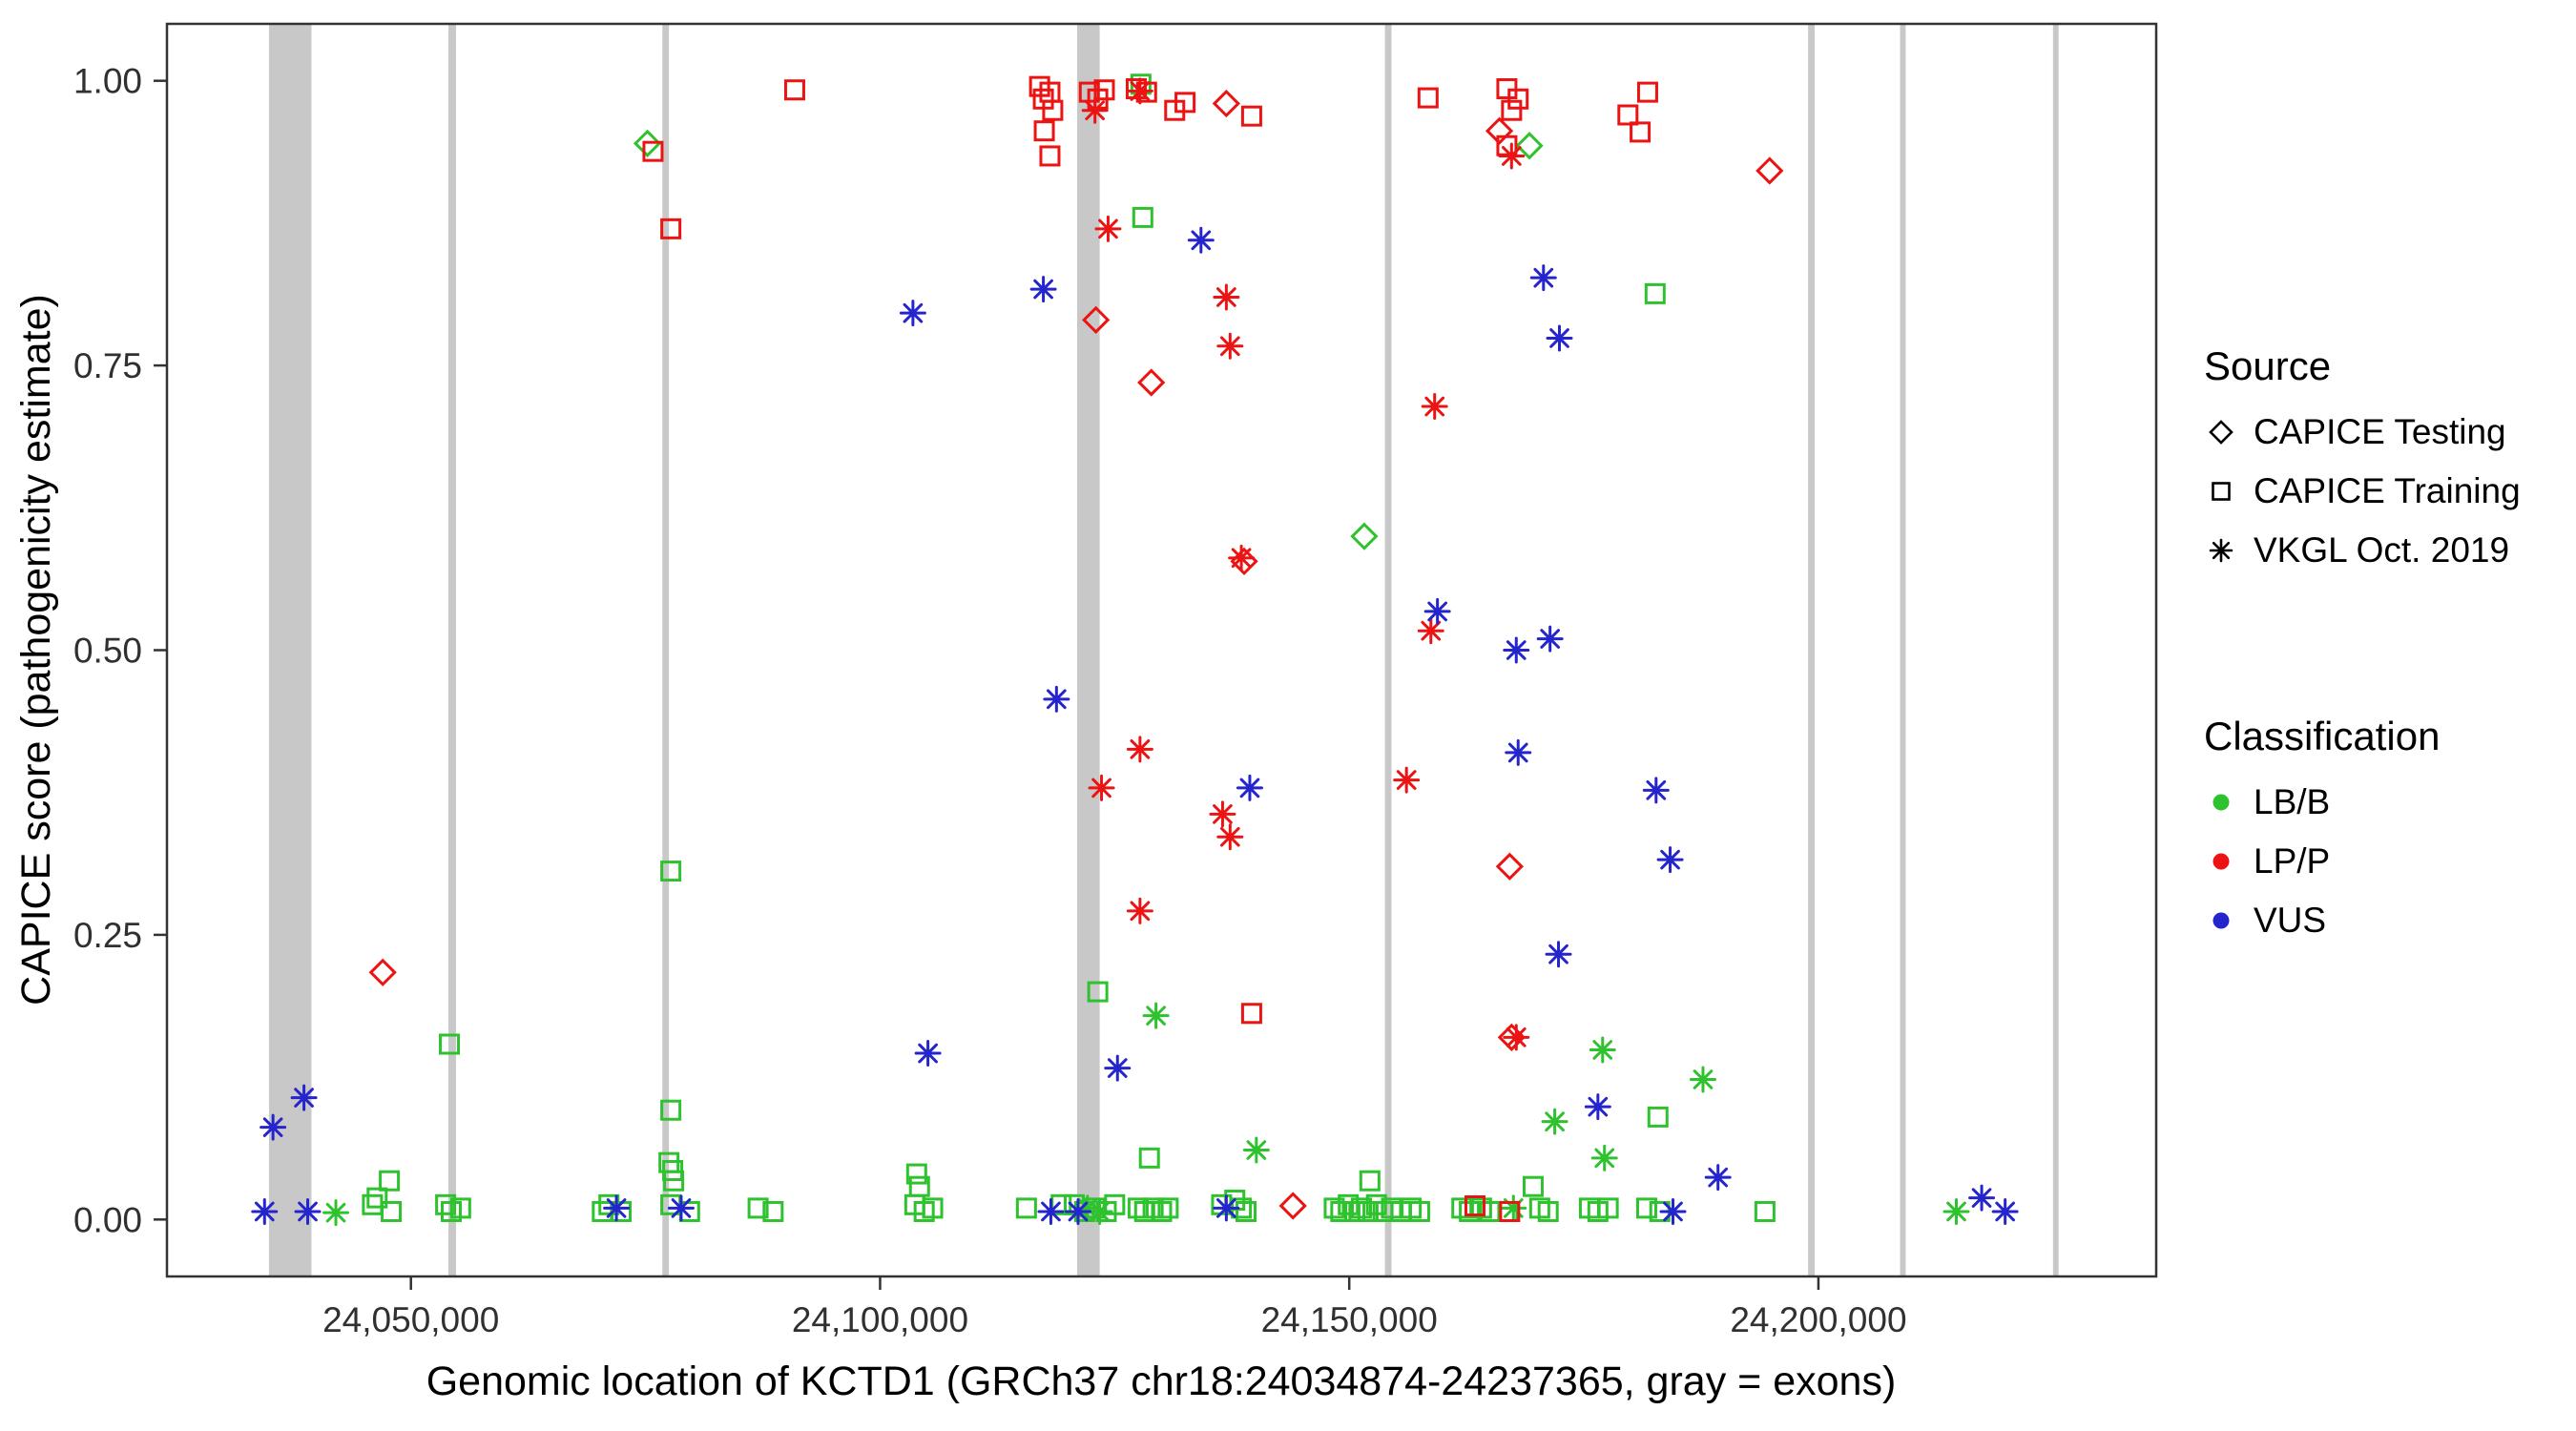  What do you see at coordinates (36, 650) in the screenshot?
I see `y-axis-title: CAPICE score (pathogenicity estimate)` at bounding box center [36, 650].